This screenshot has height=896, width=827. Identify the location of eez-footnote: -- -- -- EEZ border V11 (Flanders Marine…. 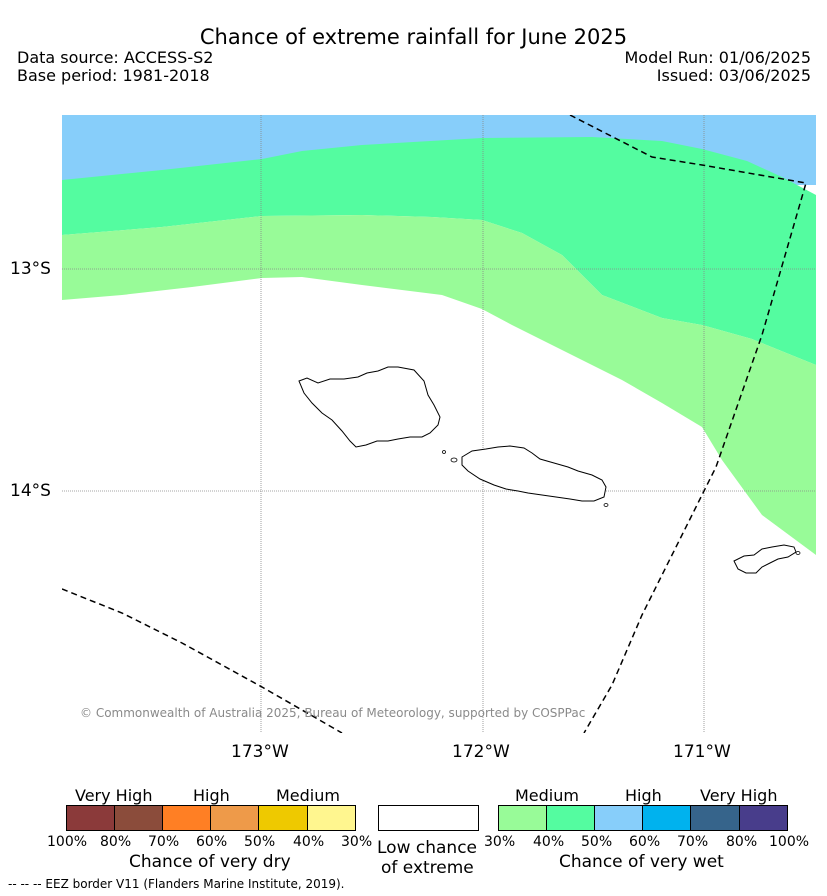
(176, 884).